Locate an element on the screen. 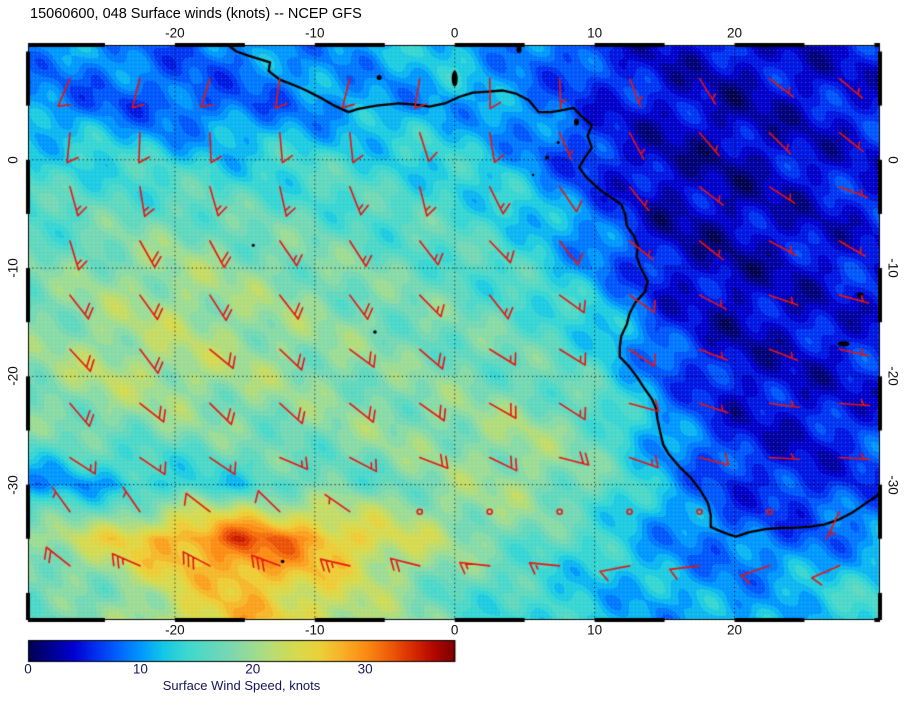  lon-tick-bottom-10: 10 is located at coordinates (595, 630).